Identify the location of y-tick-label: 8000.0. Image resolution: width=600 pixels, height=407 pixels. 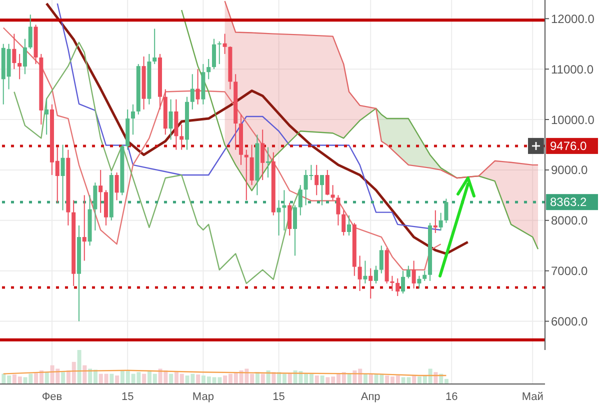
(569, 221).